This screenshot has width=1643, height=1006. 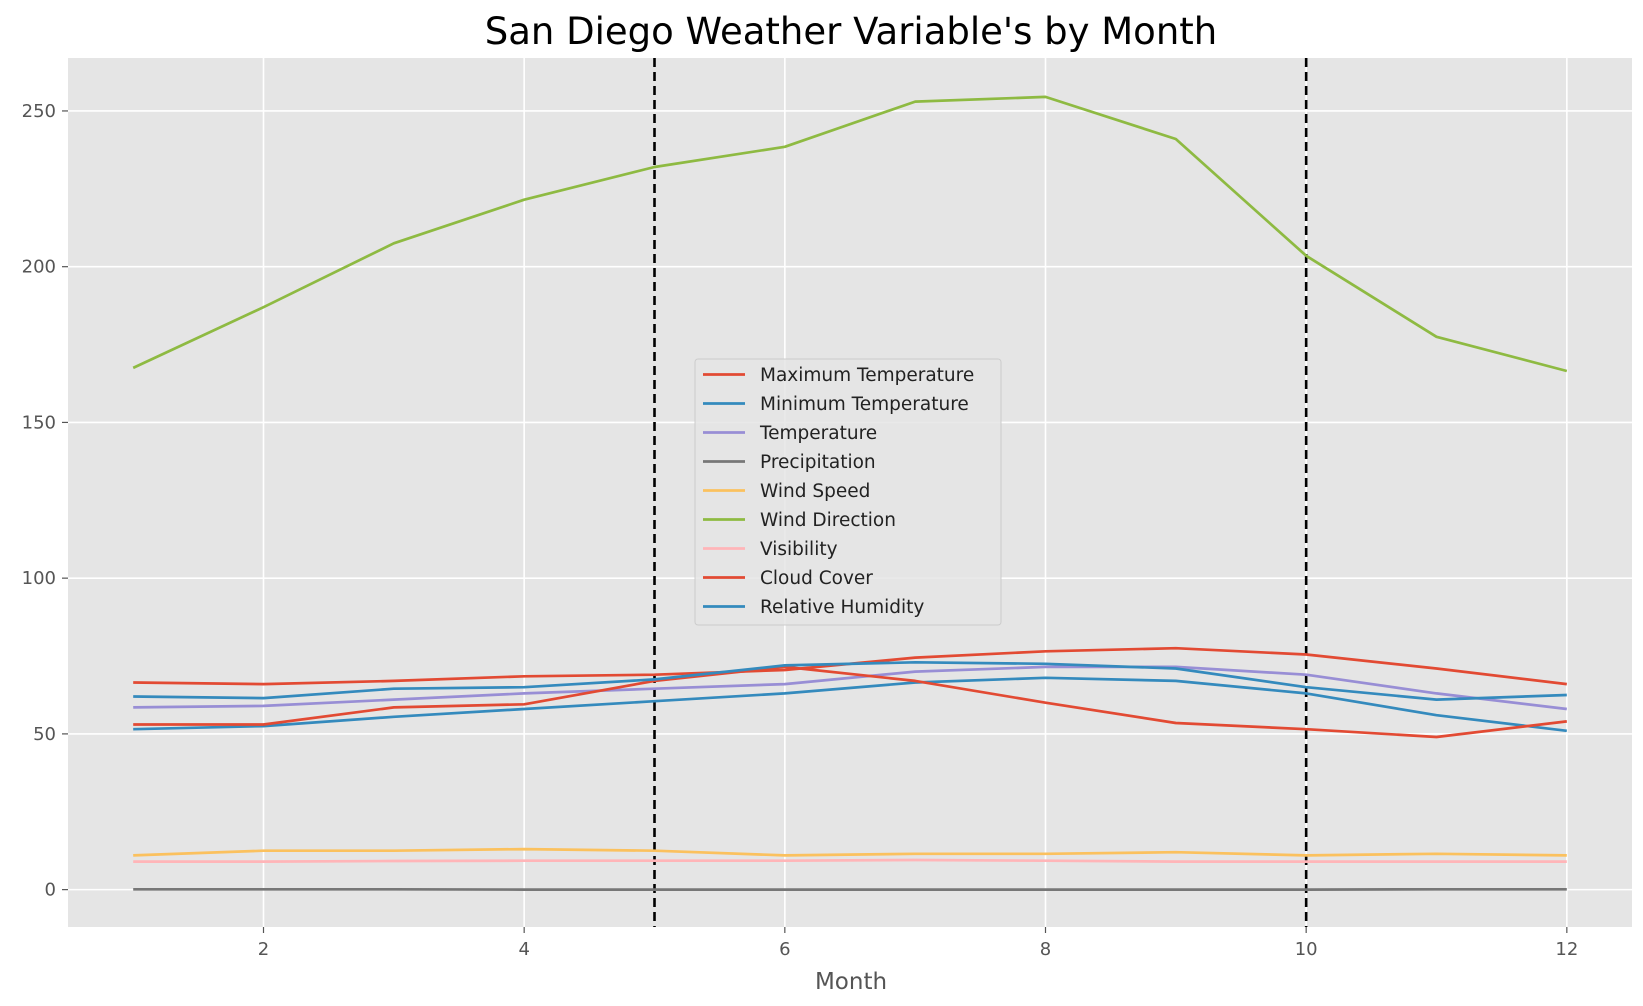 I want to click on y-tick-label: 200, so click(x=39, y=267).